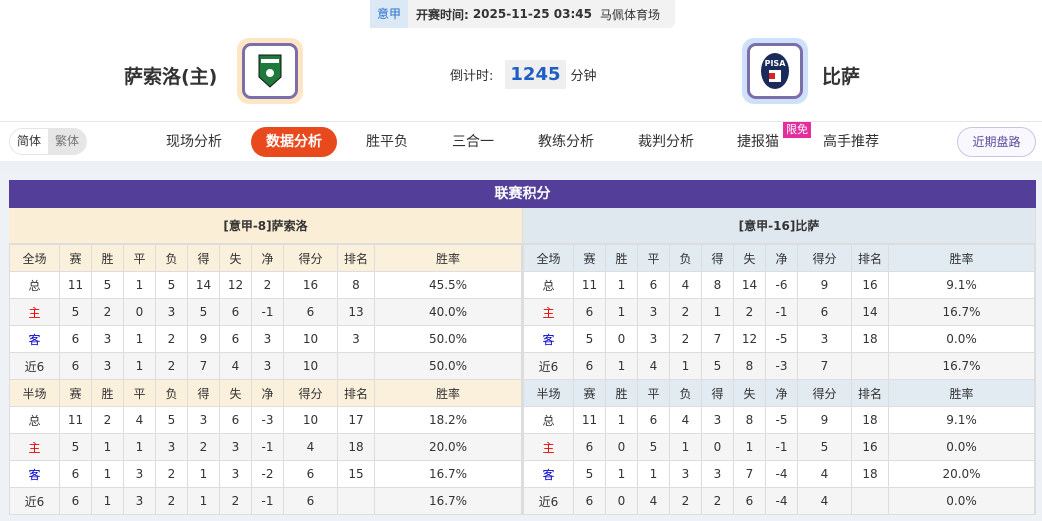 The image size is (1042, 521). What do you see at coordinates (29, 141) in the screenshot?
I see `lang-simplified: 简体` at bounding box center [29, 141].